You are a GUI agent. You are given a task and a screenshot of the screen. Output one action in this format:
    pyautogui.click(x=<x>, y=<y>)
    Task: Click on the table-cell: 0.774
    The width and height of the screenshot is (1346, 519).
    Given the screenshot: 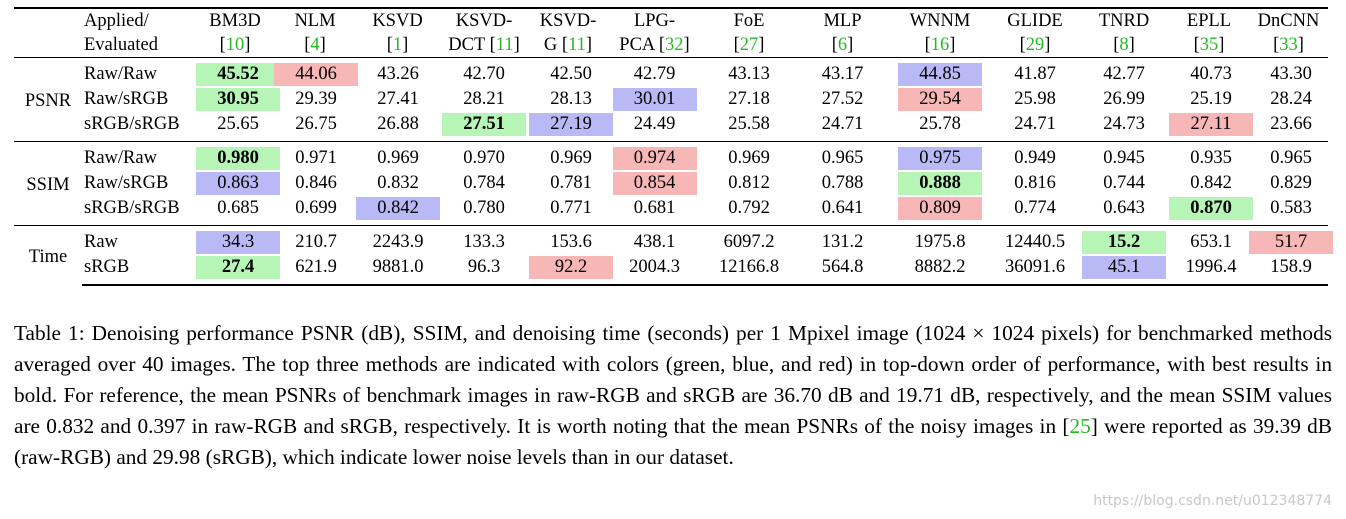 What is the action you would take?
    pyautogui.click(x=1035, y=211)
    